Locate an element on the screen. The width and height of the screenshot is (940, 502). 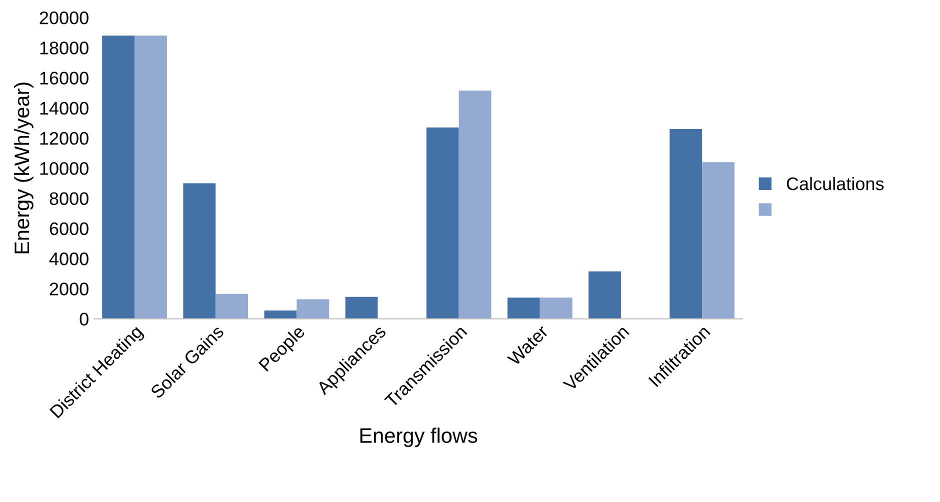
y-tick-label: 16000 is located at coordinates (64, 78).